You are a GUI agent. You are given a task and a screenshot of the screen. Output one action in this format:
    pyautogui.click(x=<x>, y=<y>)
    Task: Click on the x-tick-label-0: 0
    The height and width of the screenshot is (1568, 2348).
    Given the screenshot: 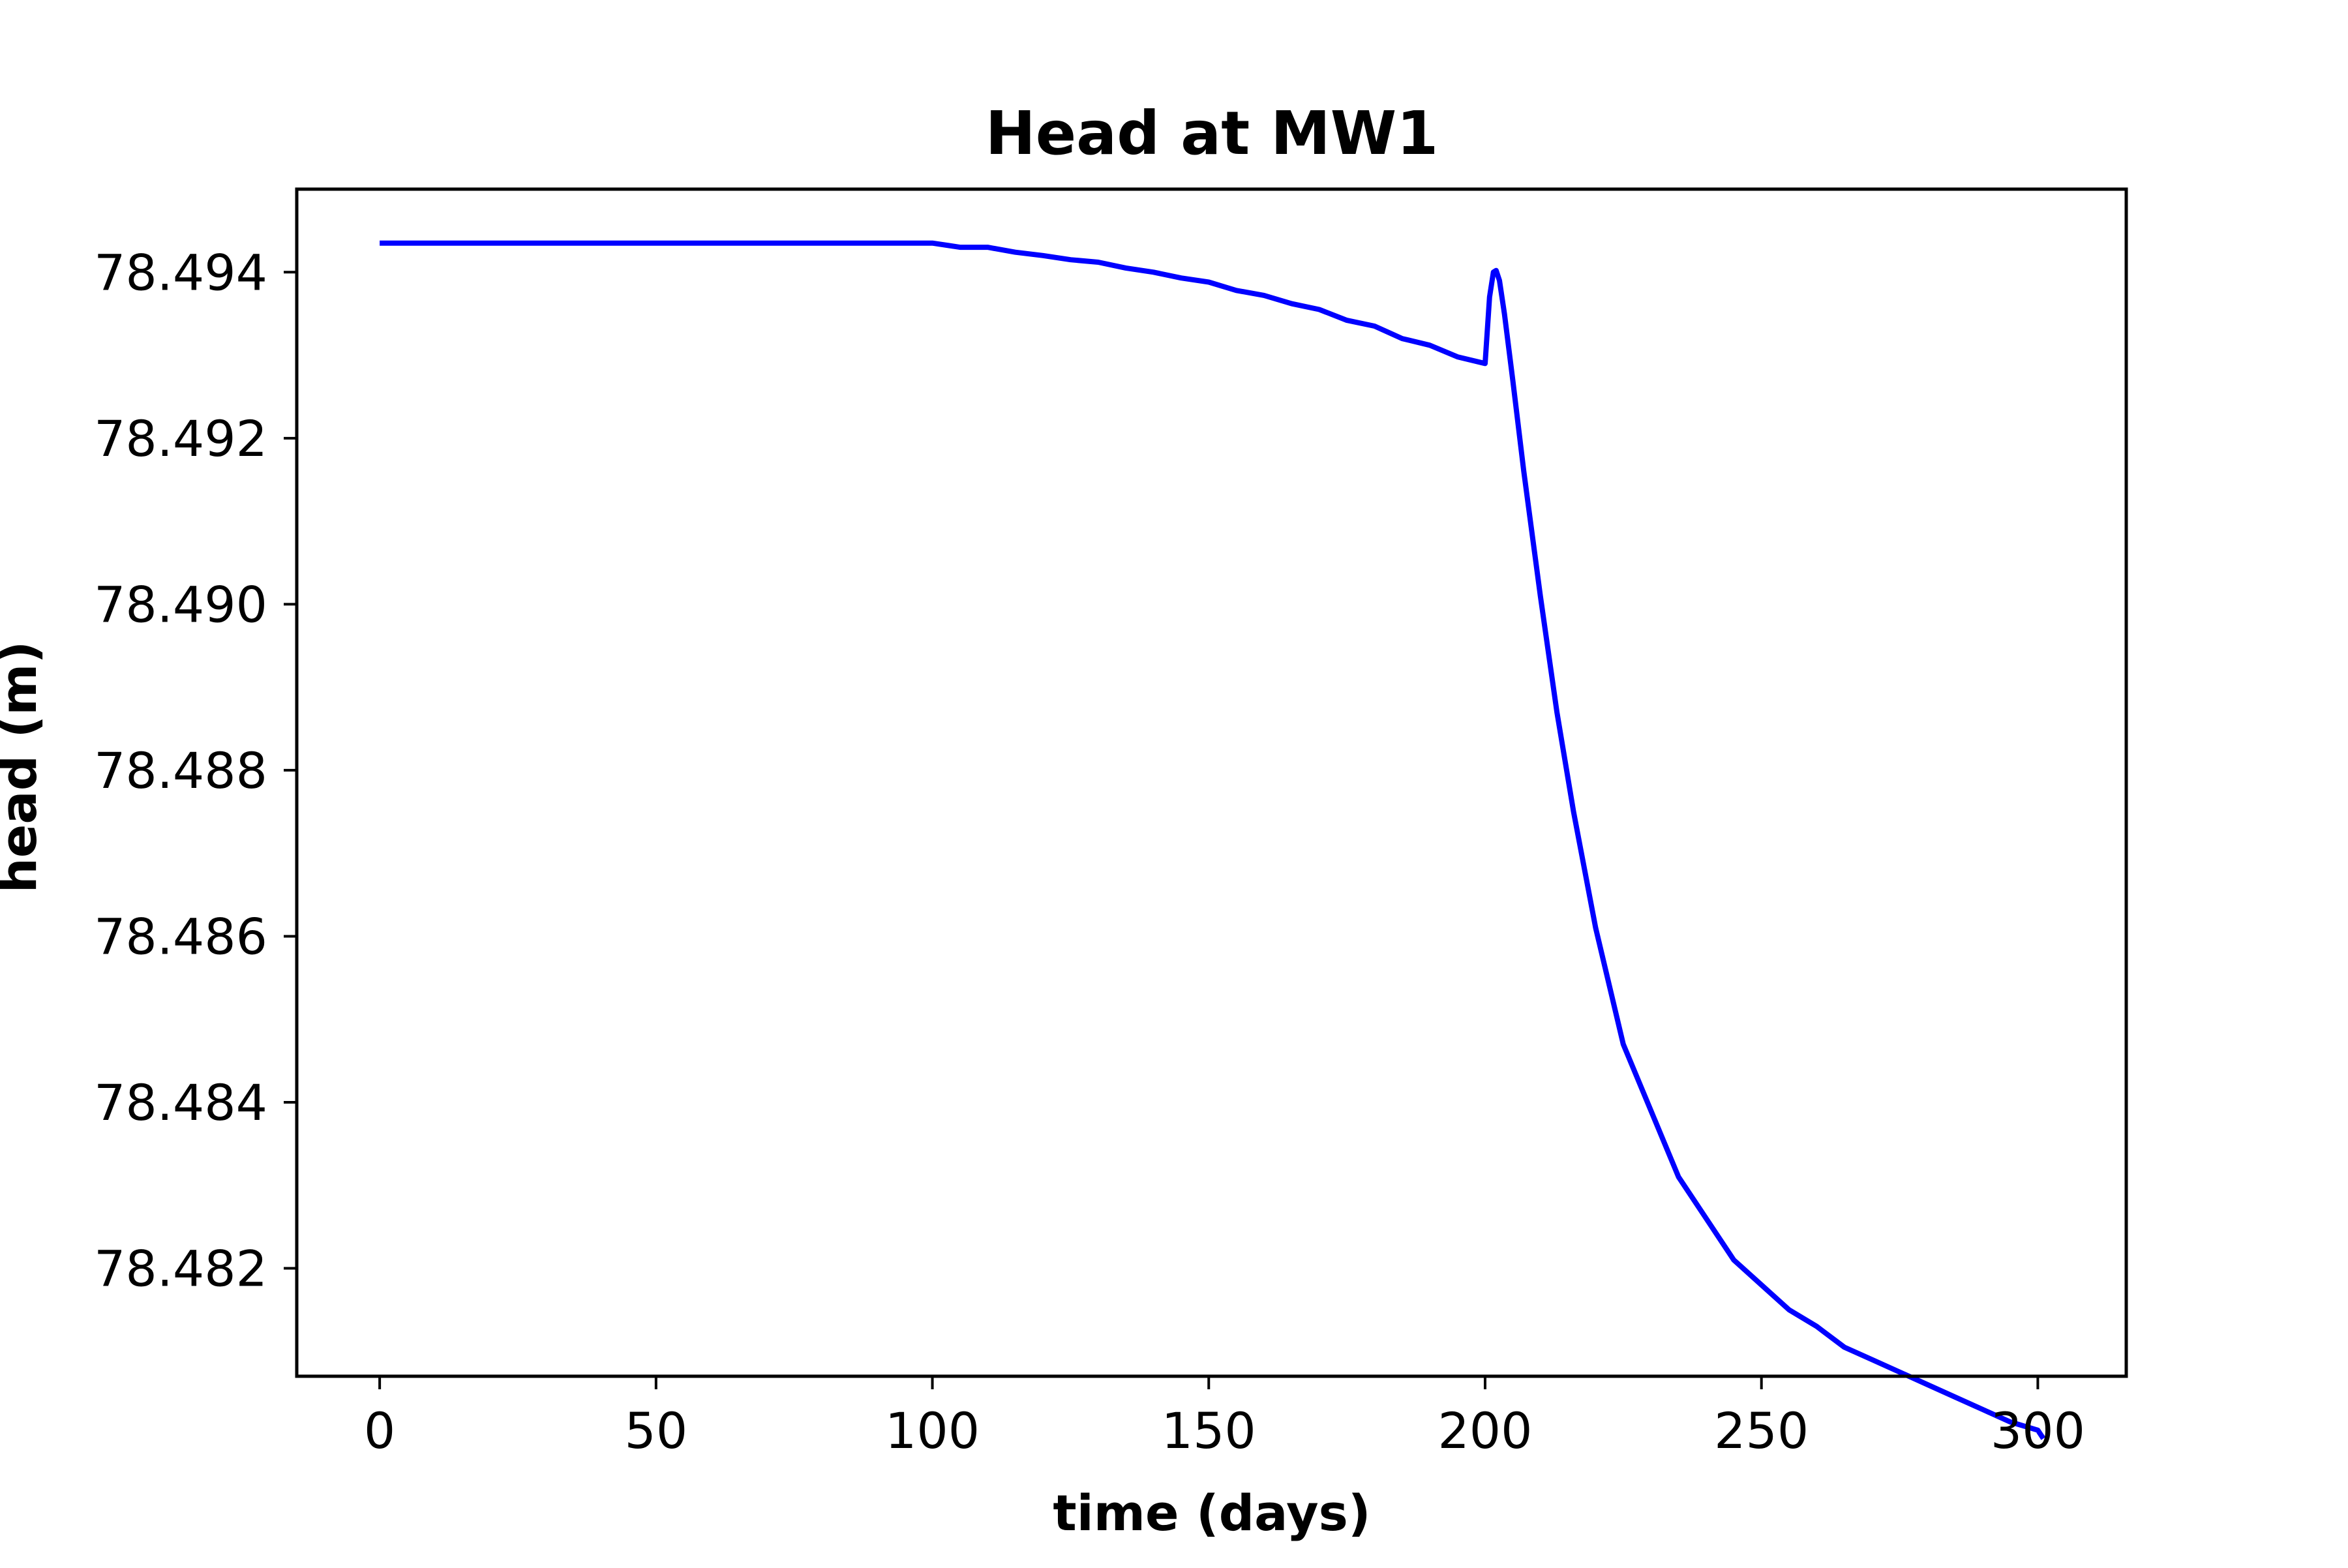 What is the action you would take?
    pyautogui.click(x=379, y=1431)
    